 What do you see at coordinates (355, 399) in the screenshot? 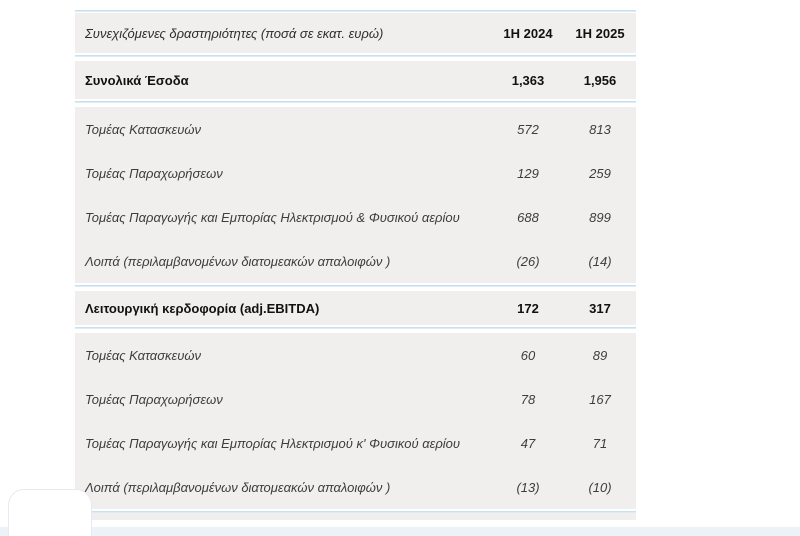
I see `table-row: Τομέας Παραχωρήσεων 78 167` at bounding box center [355, 399].